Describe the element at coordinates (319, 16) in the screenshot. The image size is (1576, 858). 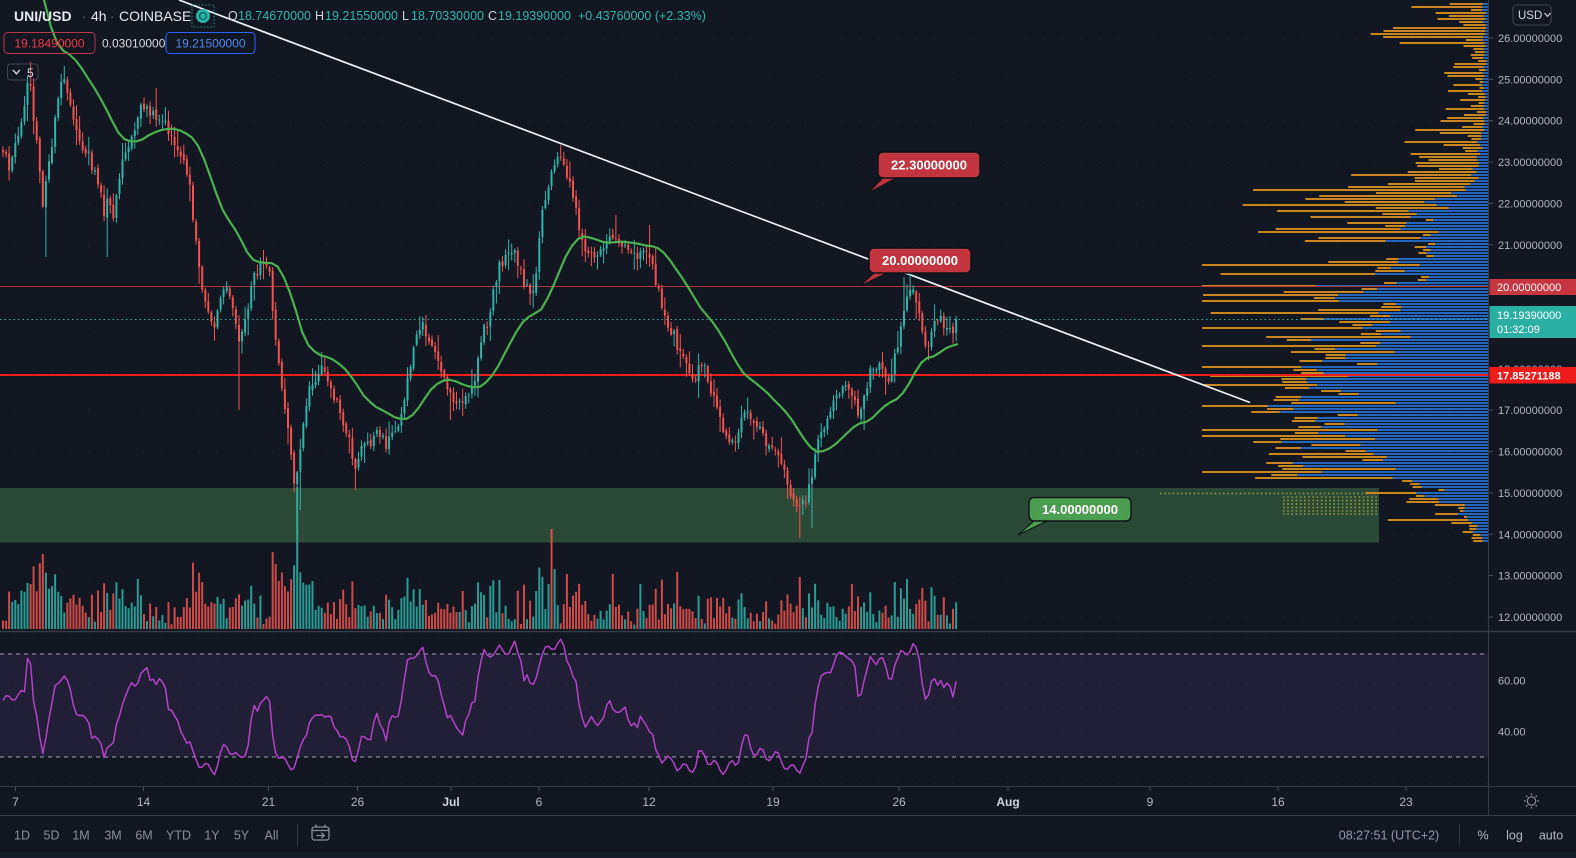
I see `svg-text: H` at that location.